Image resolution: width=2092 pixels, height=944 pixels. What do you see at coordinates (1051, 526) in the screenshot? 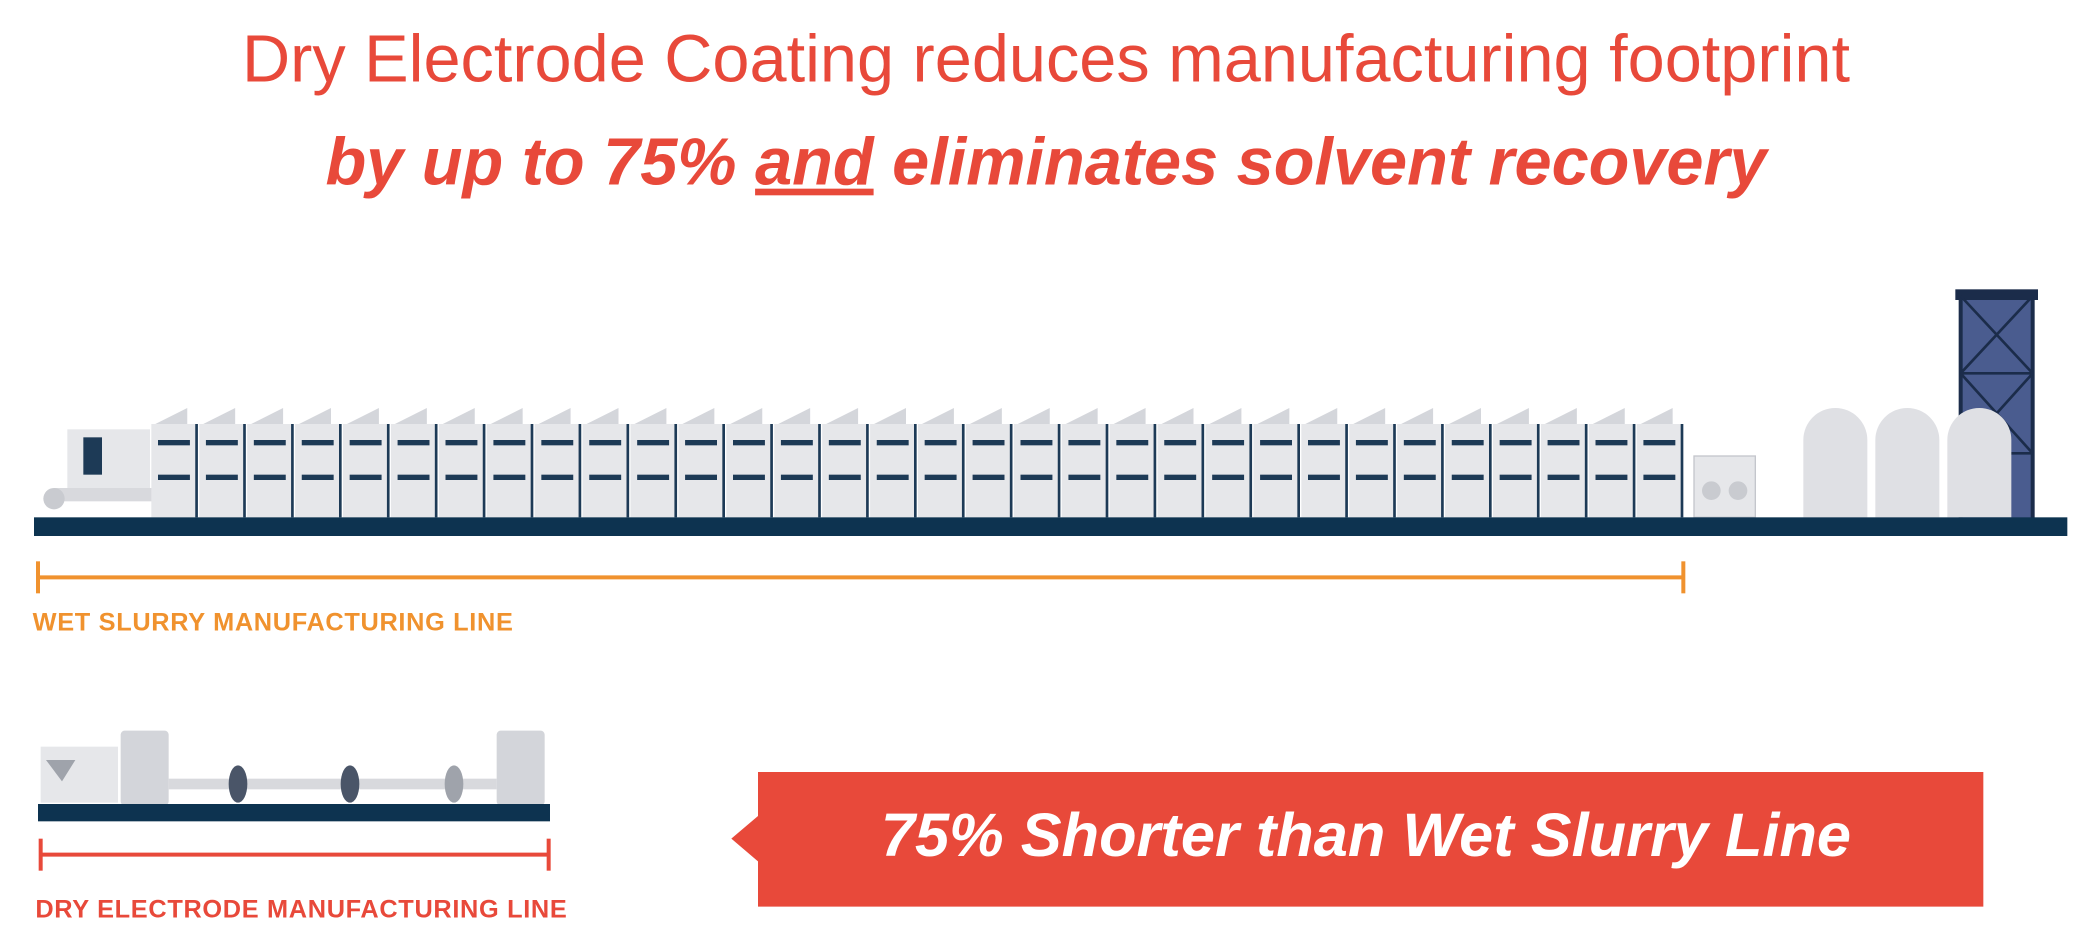
I see `wet-line-base` at bounding box center [1051, 526].